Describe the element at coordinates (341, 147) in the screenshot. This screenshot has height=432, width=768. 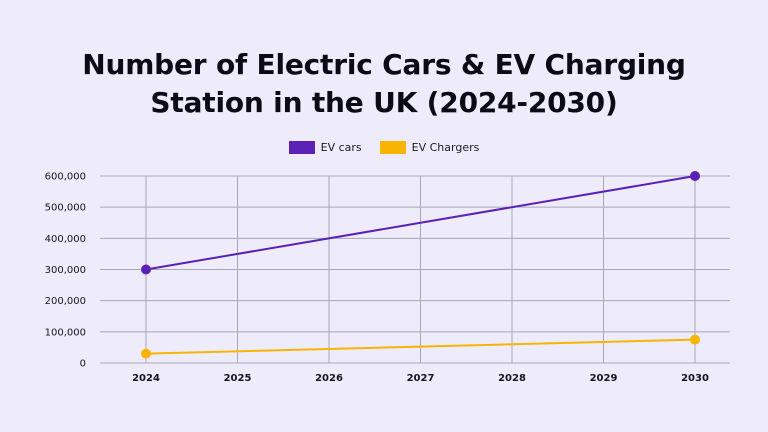
I see `legend-label-ev-cars: EV cars` at that location.